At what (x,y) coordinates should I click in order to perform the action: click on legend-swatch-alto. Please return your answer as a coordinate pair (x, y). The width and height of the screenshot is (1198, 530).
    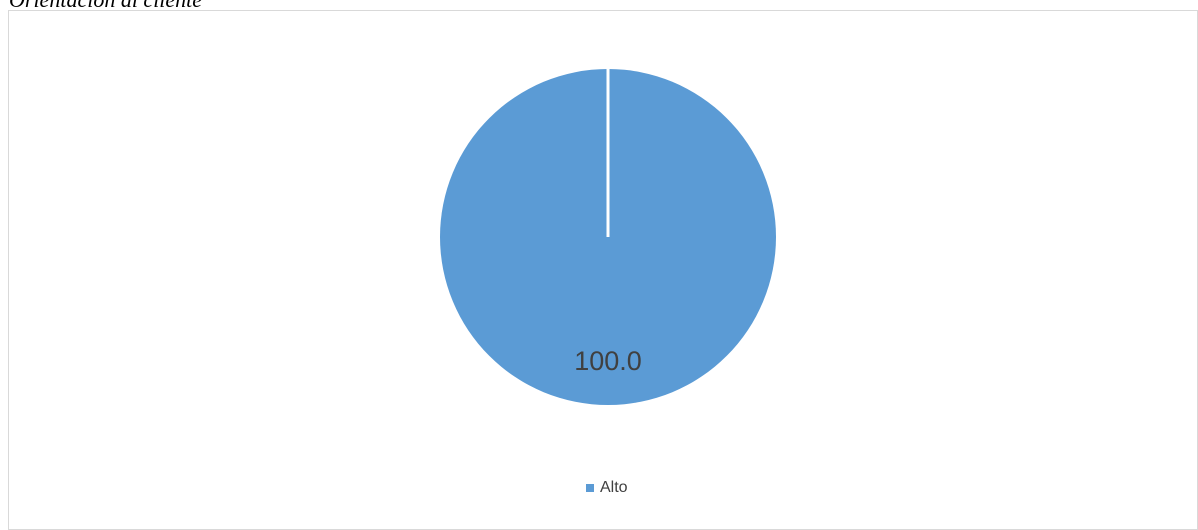
    Looking at the image, I should click on (590, 488).